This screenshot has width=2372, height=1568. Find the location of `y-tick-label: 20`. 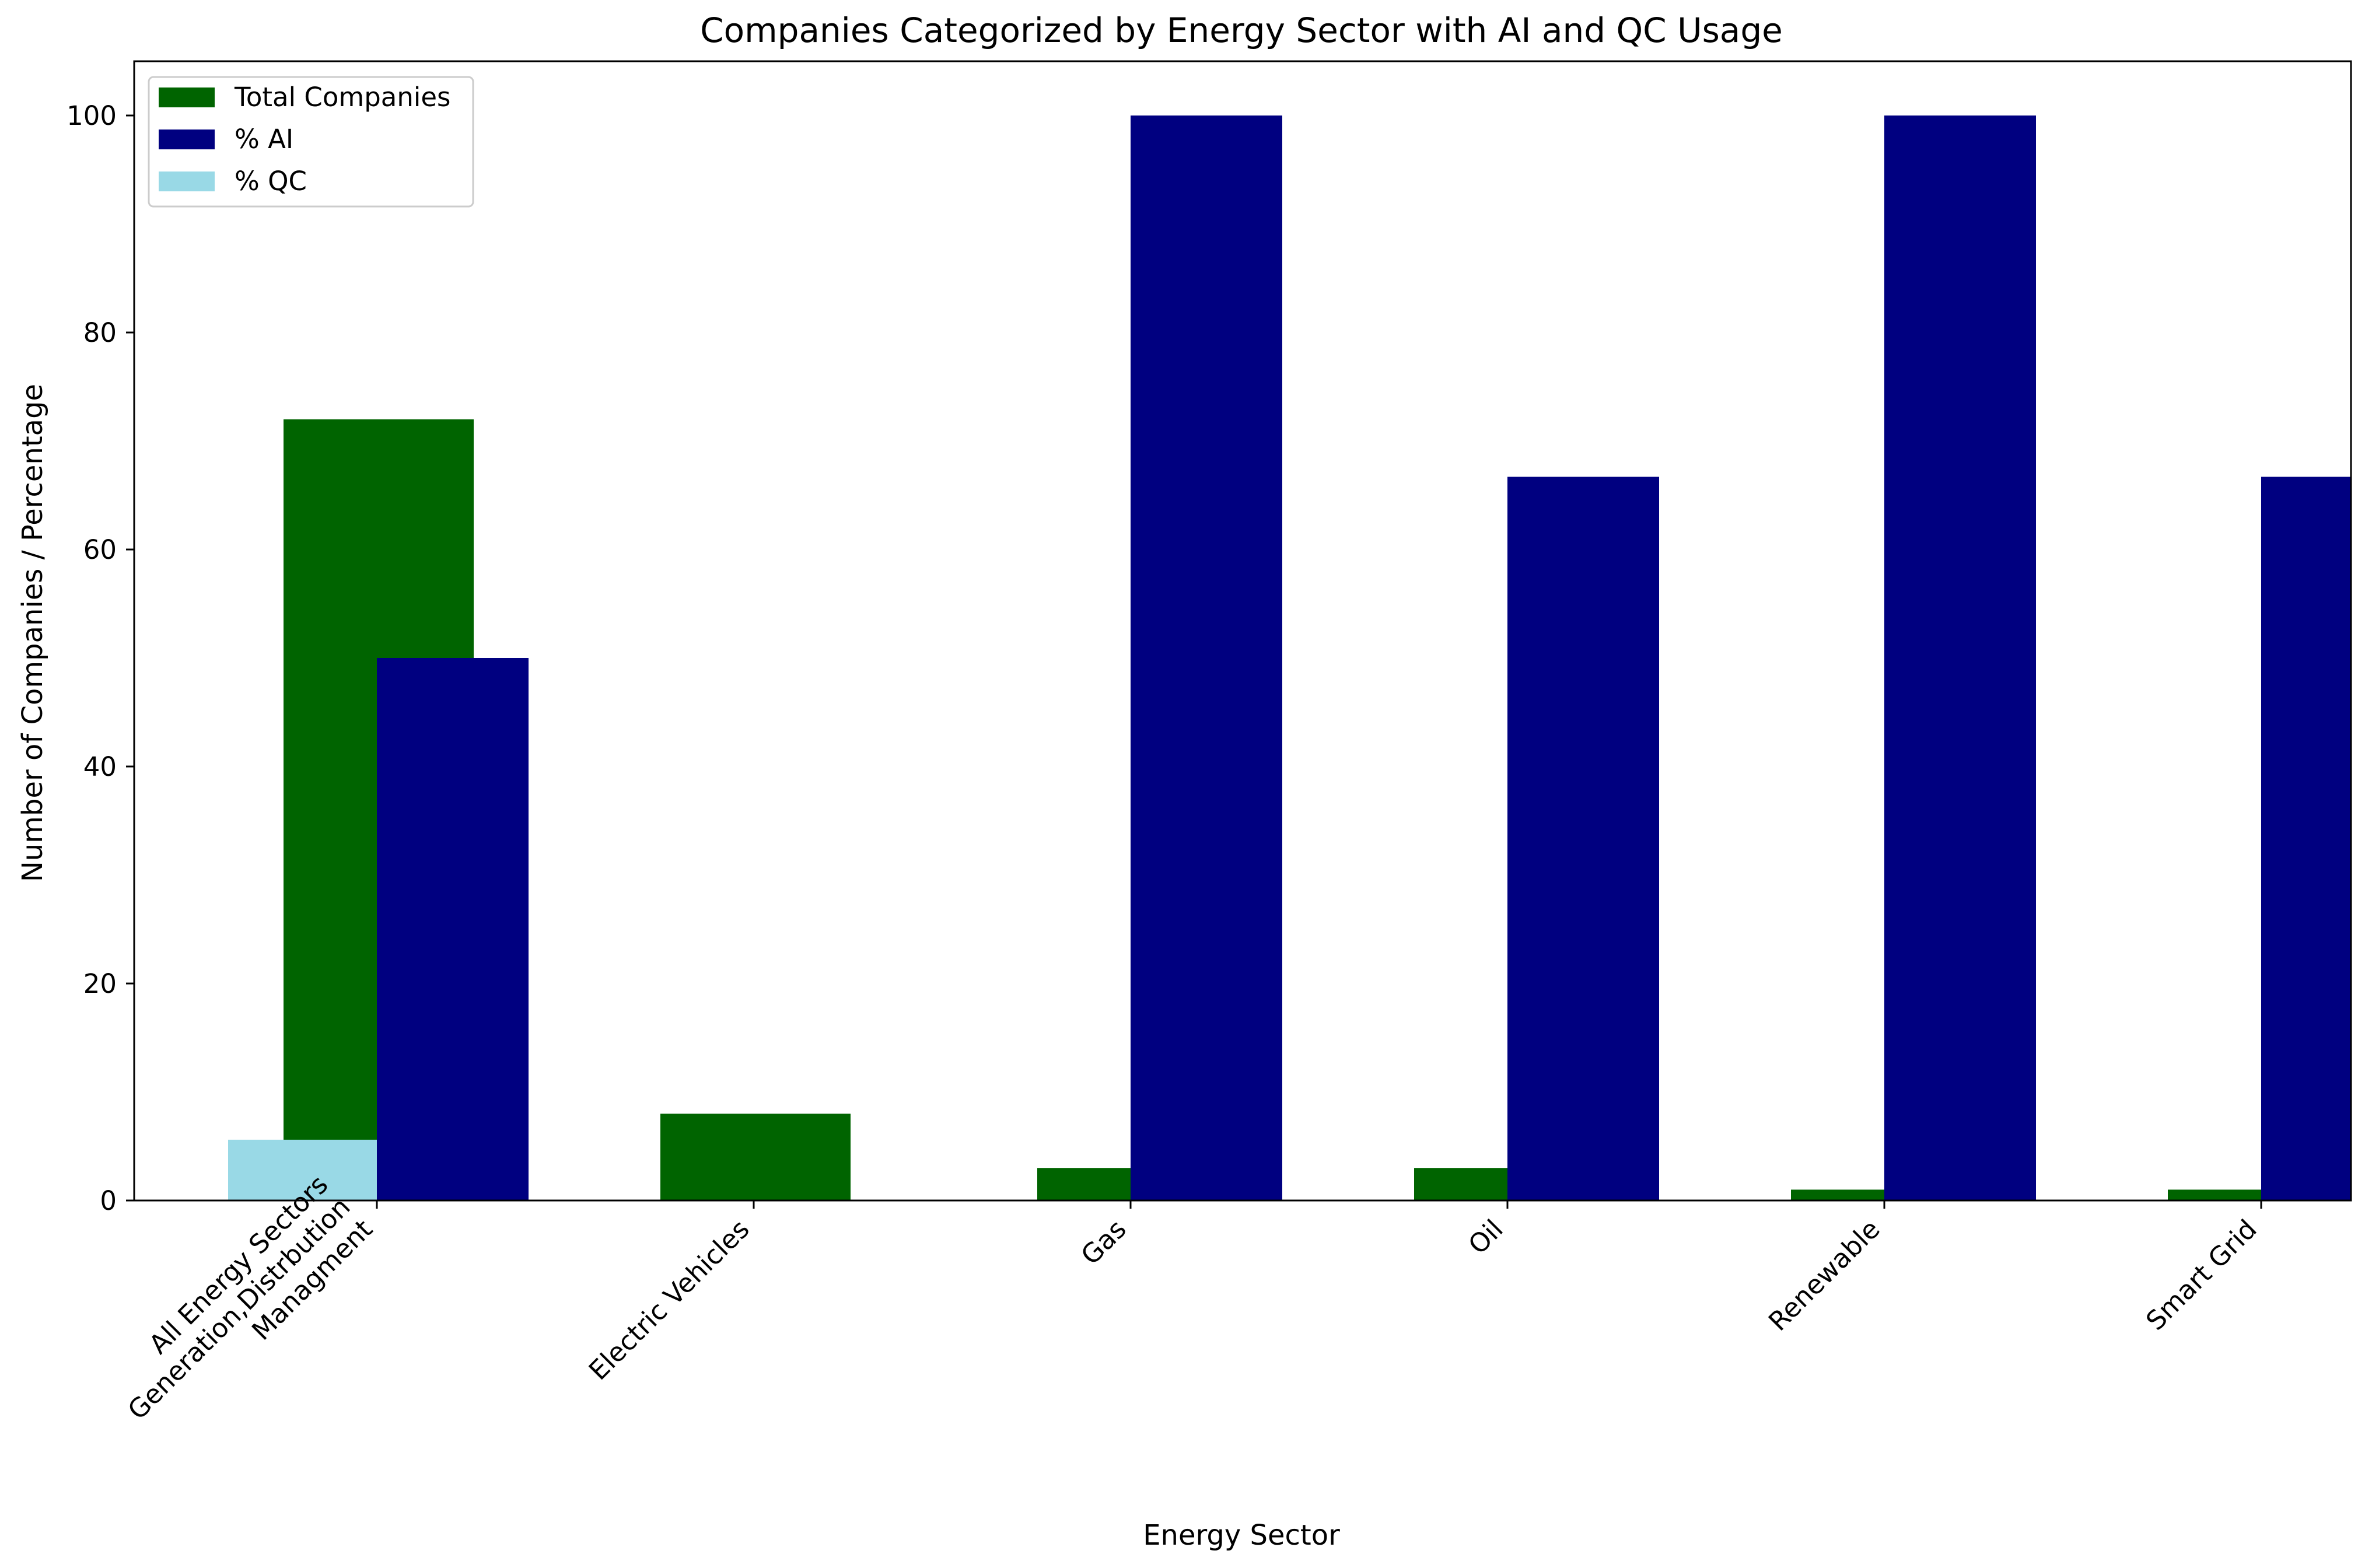

y-tick-label: 20 is located at coordinates (100, 984).